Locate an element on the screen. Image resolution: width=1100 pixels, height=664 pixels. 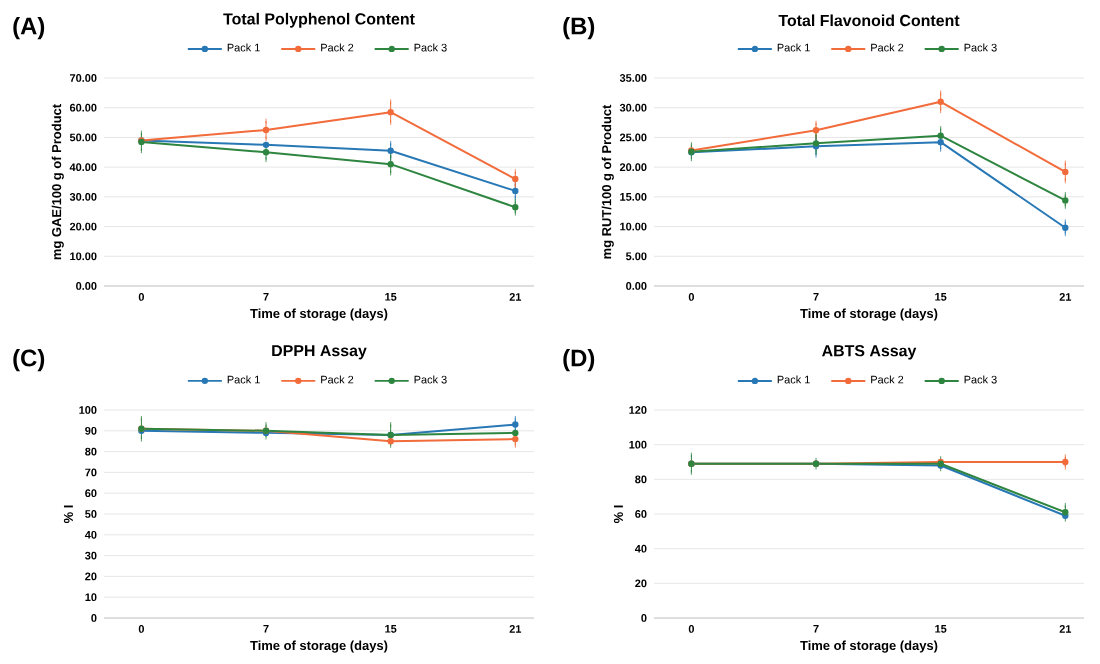
text: (B) is located at coordinates (579, 28).